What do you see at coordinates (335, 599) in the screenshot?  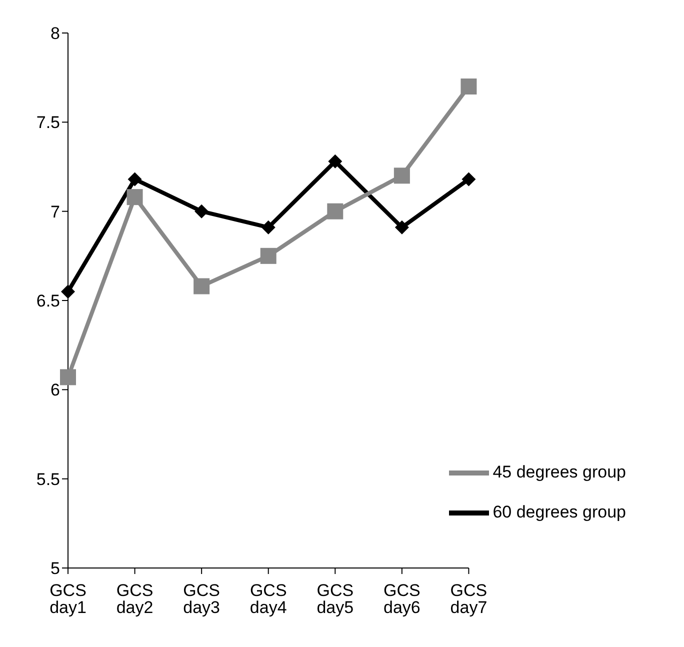 I see `x-tick-label: GCS day5` at bounding box center [335, 599].